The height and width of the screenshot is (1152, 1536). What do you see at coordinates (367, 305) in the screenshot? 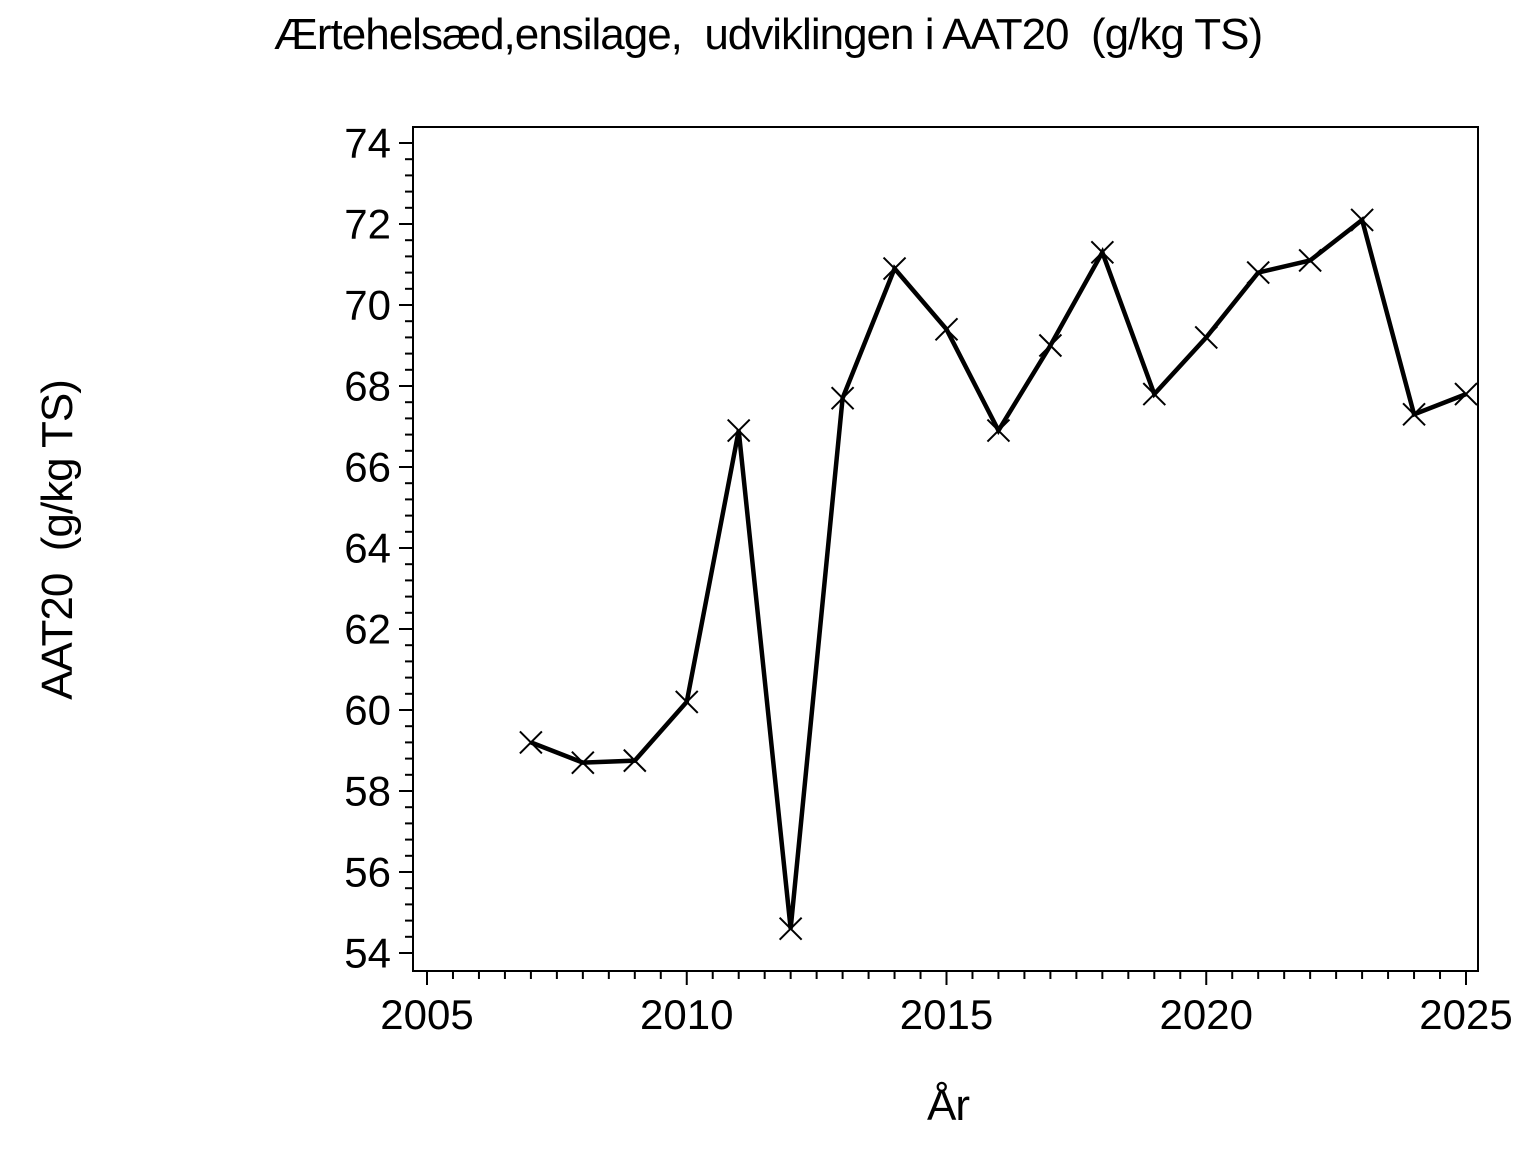
I see `y-tick-label: 70` at bounding box center [367, 305].